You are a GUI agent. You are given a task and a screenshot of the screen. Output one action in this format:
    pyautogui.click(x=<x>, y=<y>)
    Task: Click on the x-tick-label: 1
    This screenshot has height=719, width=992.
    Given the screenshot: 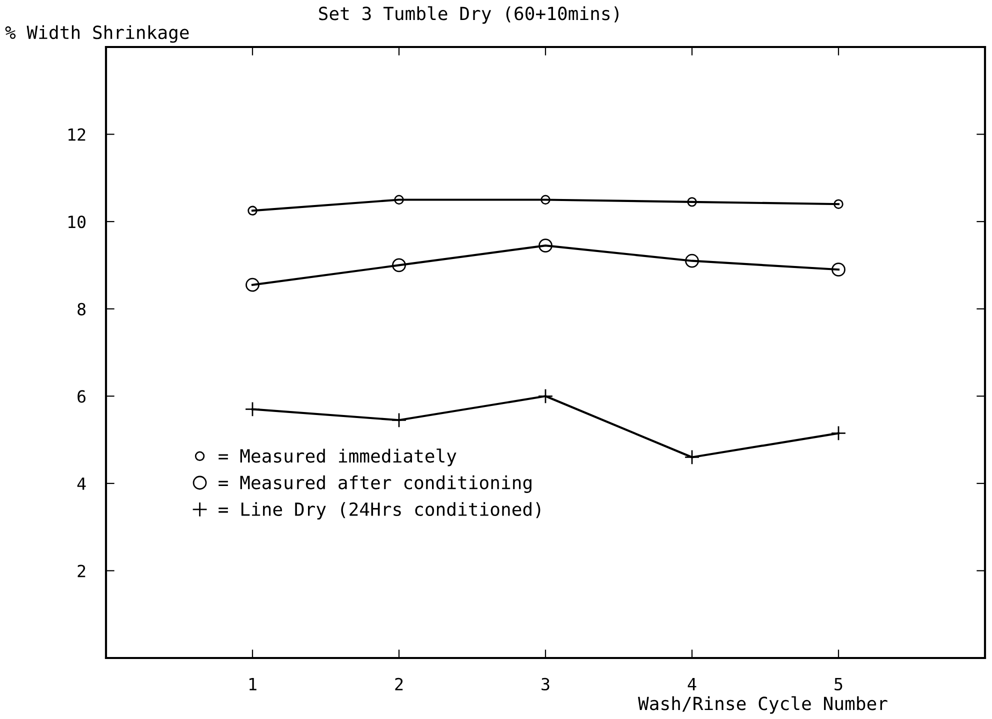 What is the action you would take?
    pyautogui.click(x=252, y=684)
    